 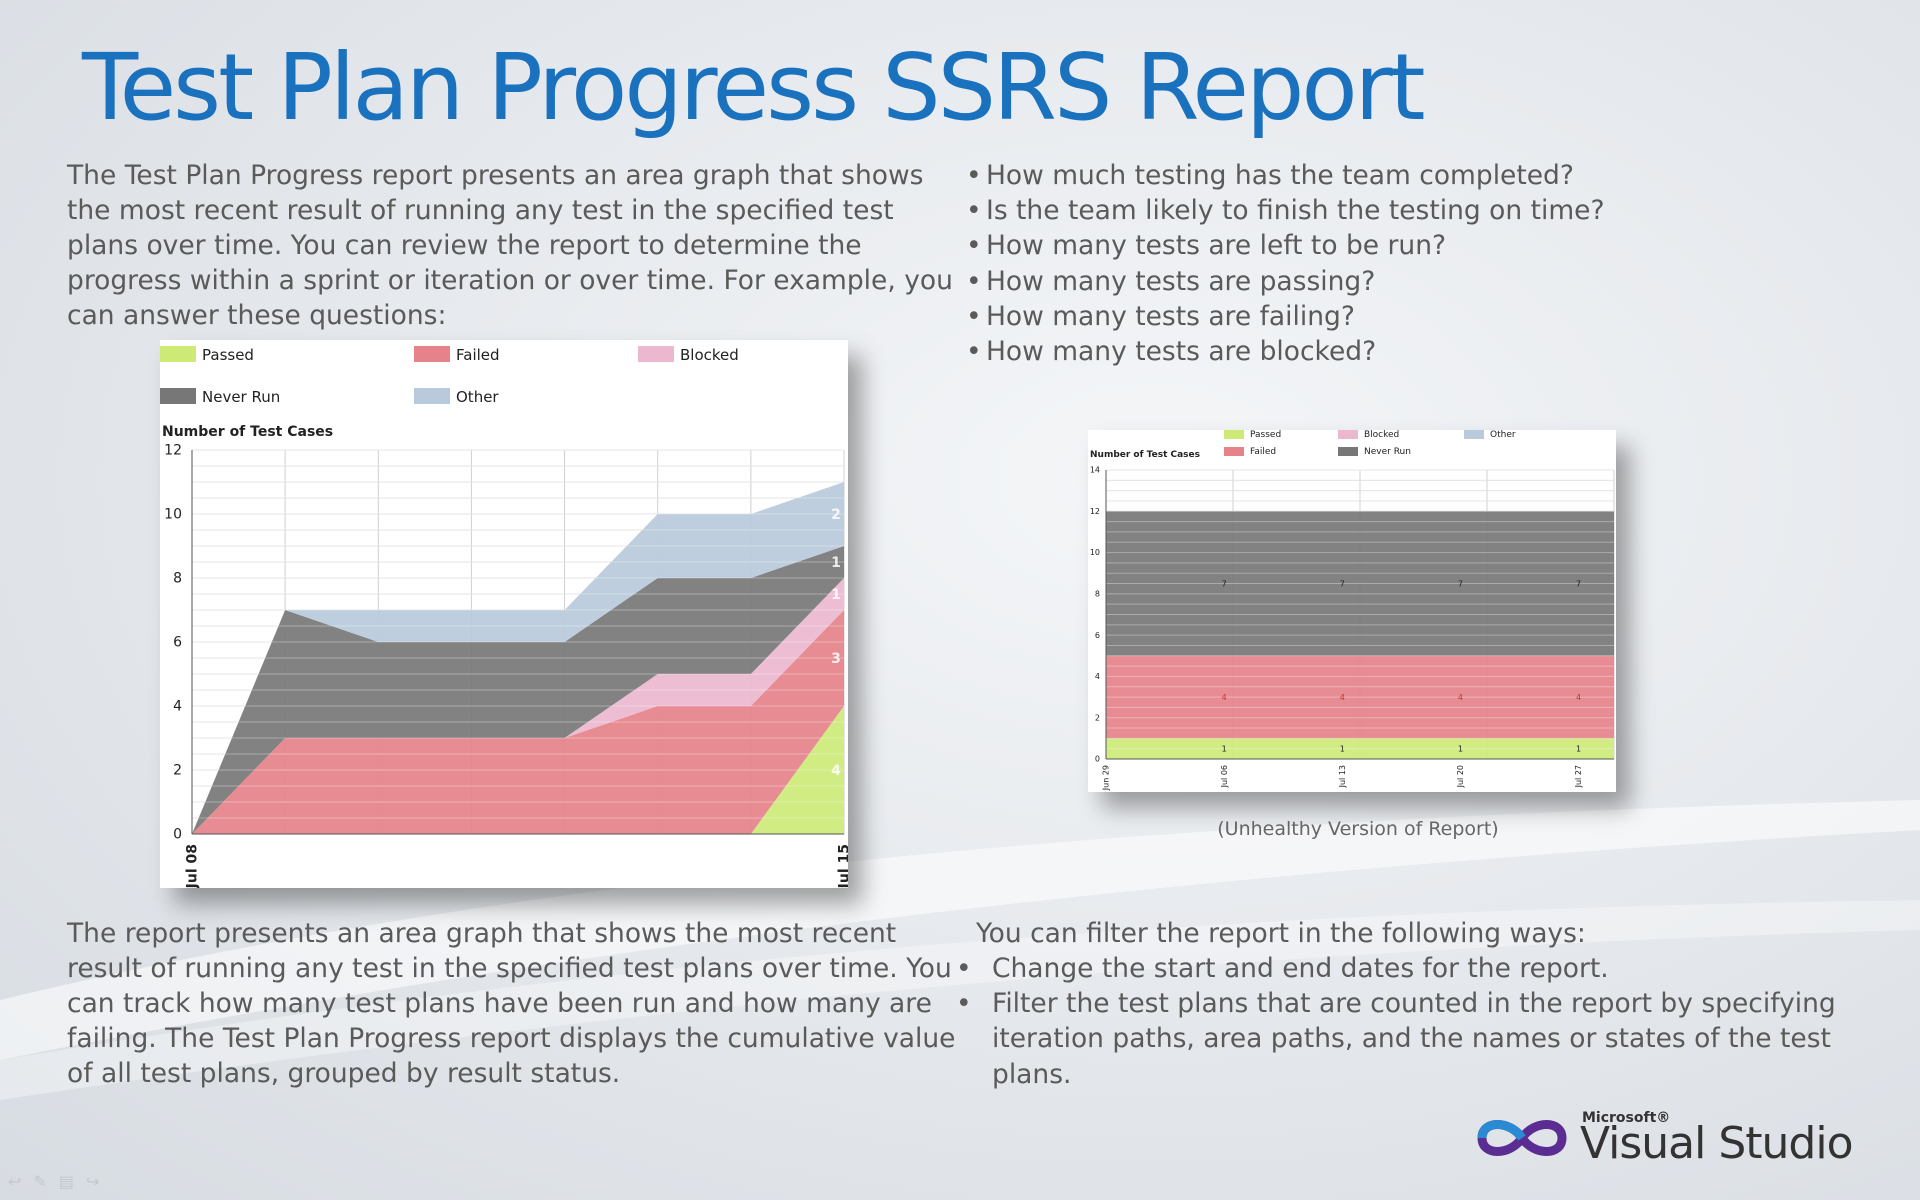 What do you see at coordinates (1626, 1118) in the screenshot?
I see `logo-company: Microsoft®` at bounding box center [1626, 1118].